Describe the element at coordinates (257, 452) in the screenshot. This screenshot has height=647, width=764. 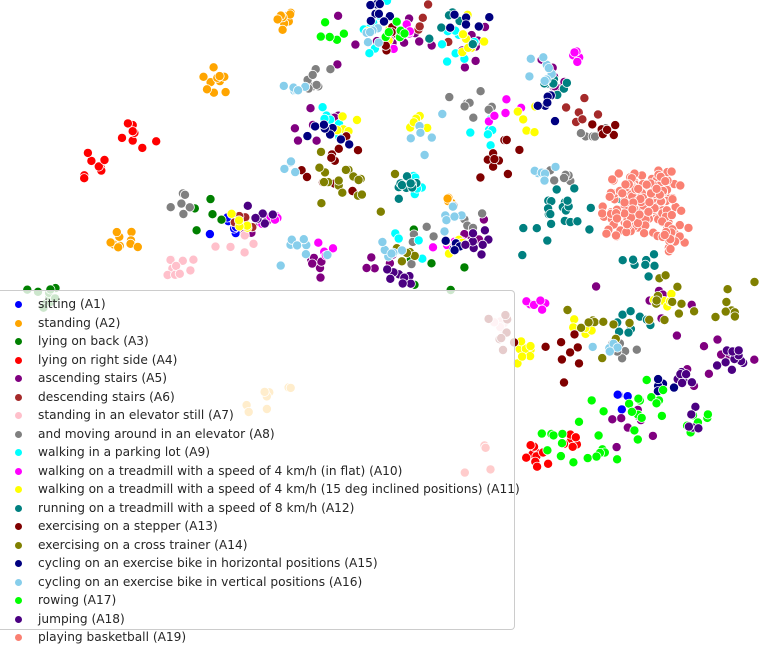
I see `legend-item: walking in a parking lot (A9)` at that location.